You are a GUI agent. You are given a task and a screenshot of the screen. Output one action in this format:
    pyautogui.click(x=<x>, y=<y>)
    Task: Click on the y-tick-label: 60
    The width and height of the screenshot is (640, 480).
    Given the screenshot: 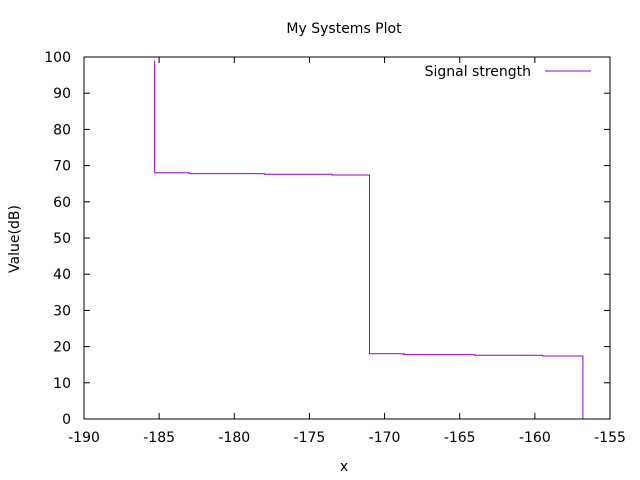 What is the action you would take?
    pyautogui.click(x=62, y=203)
    